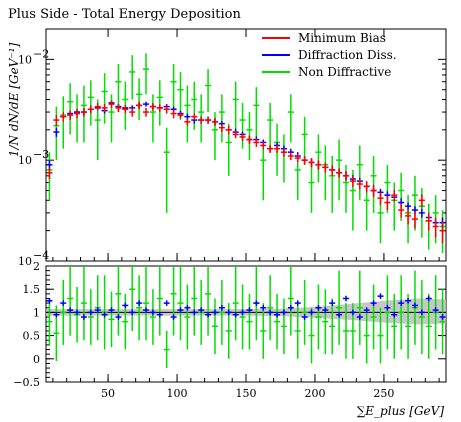 The image size is (461, 422). I want to click on xtick-label: 50, so click(108, 393).